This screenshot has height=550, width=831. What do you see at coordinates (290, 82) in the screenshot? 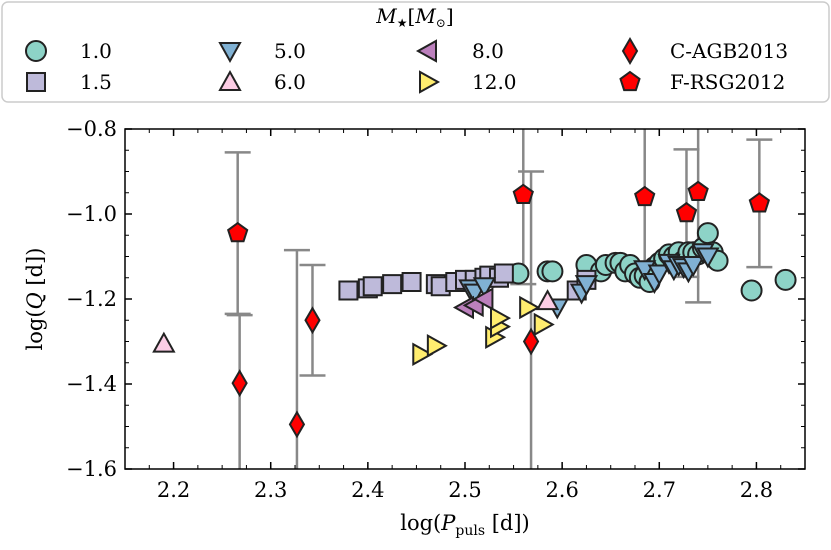
I see `legend-label: 6.0` at bounding box center [290, 82].